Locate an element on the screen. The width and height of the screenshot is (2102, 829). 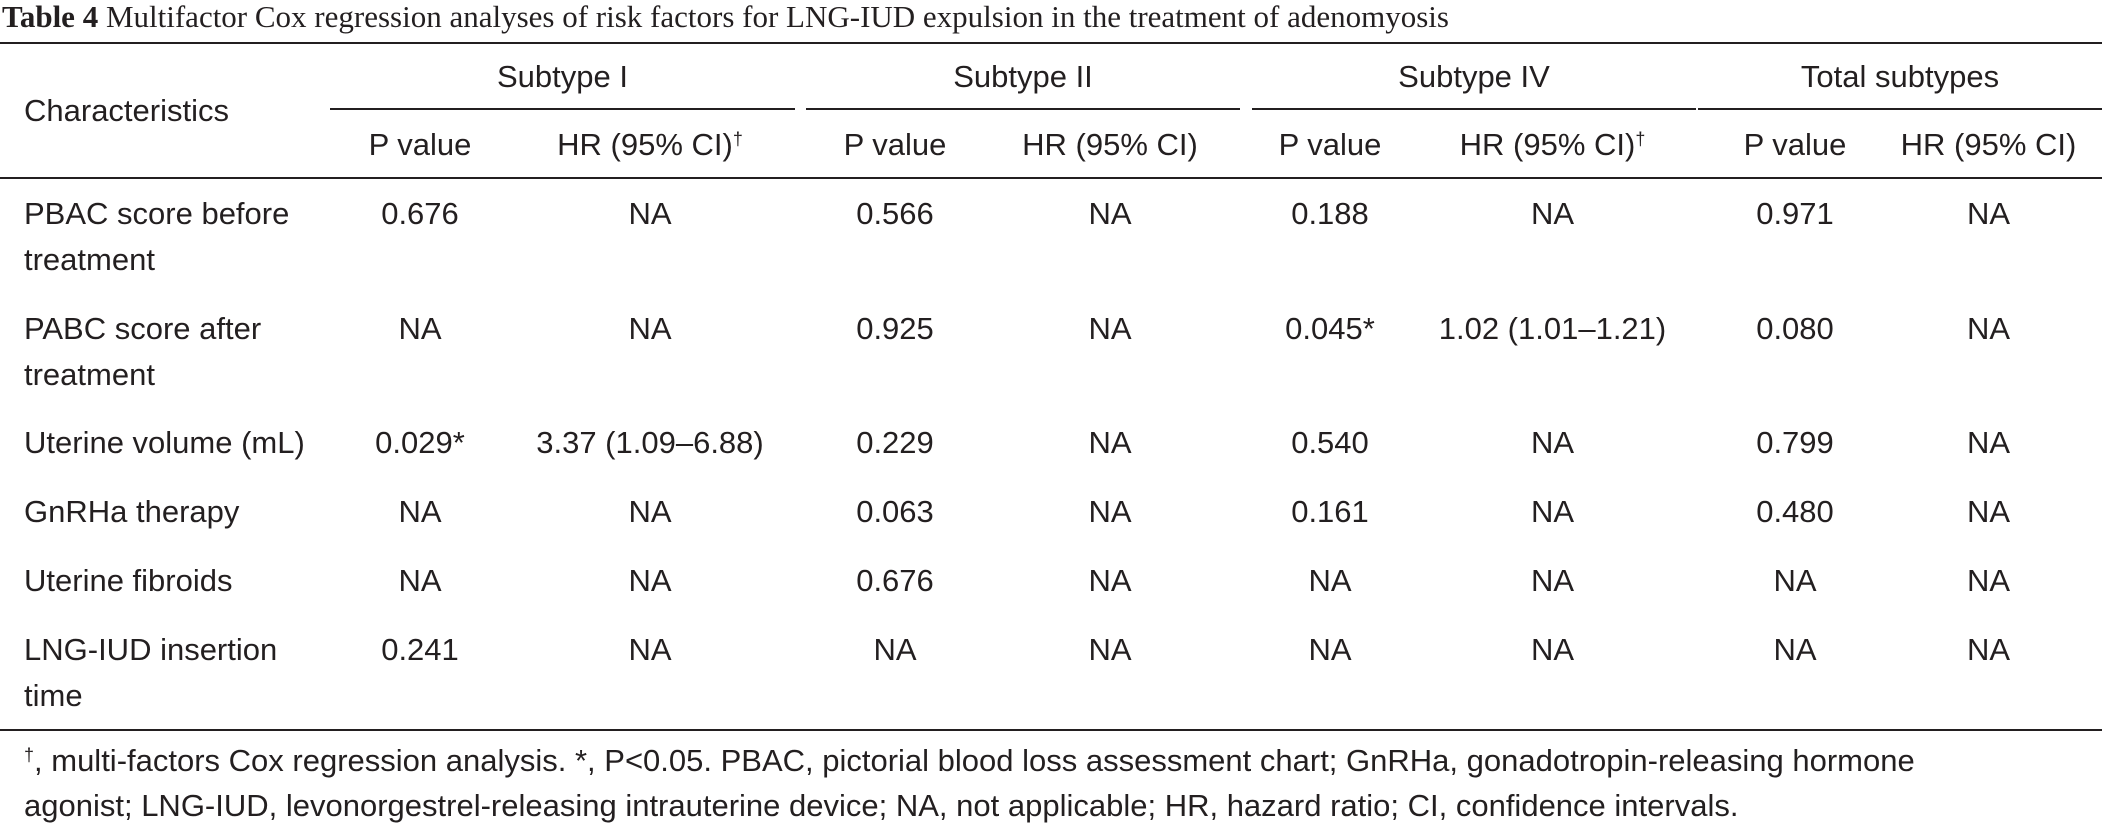
table-cell: 0.045* is located at coordinates (1330, 328).